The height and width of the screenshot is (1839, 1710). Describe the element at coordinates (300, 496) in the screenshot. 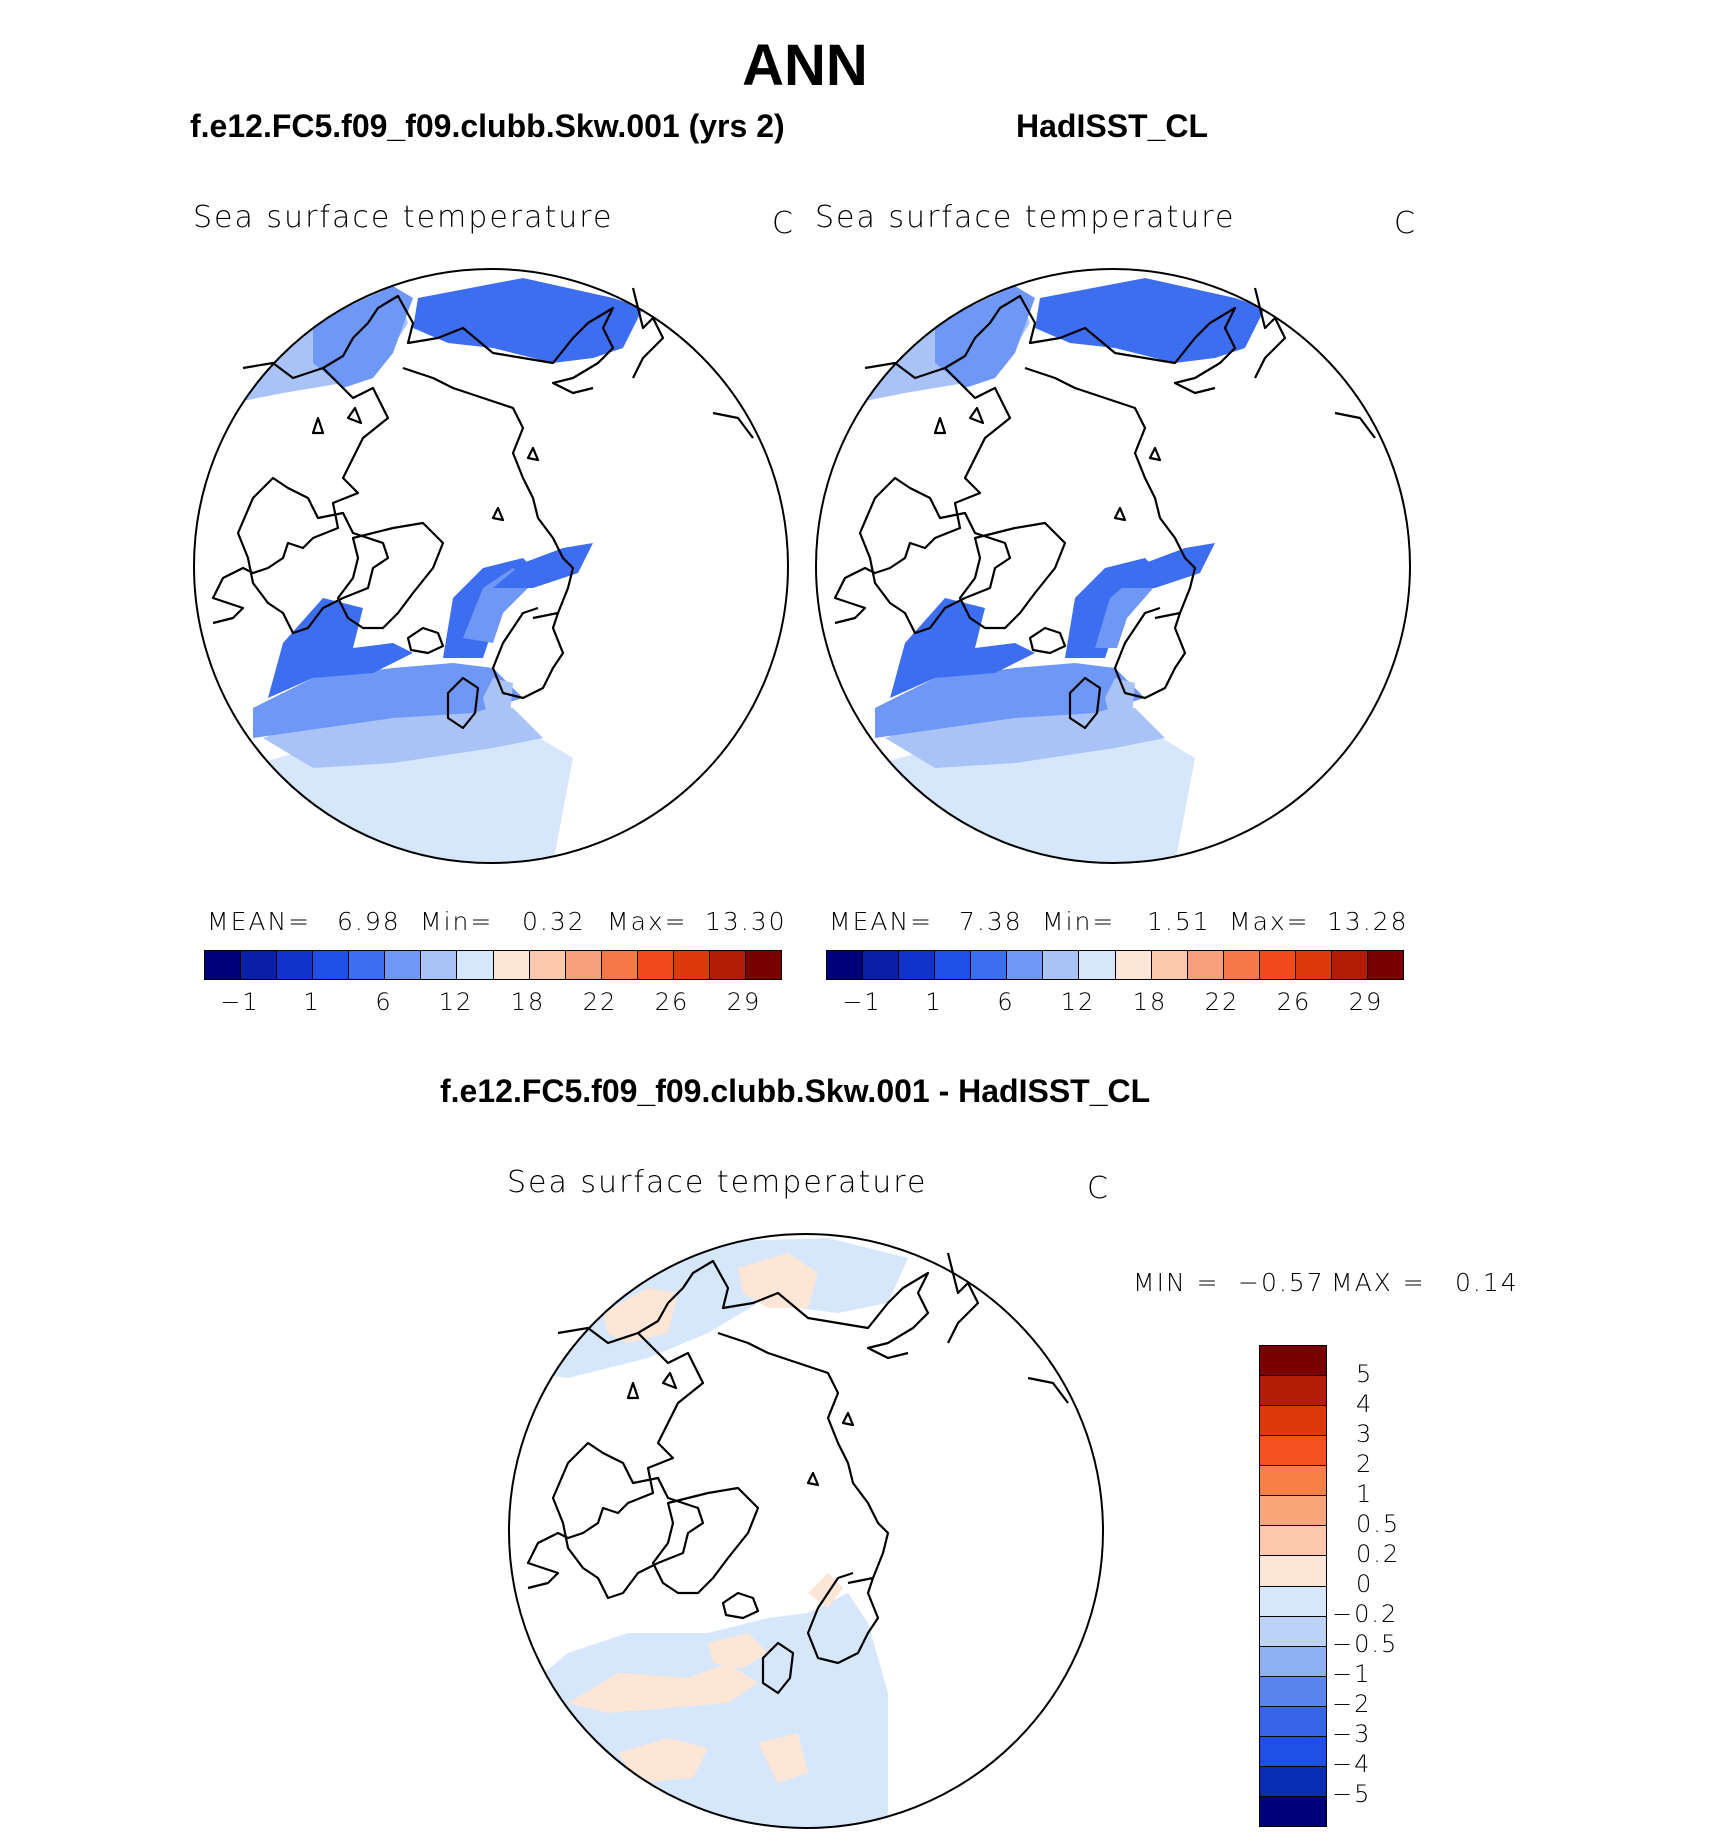

I see `panel1-coast-siberia` at that location.